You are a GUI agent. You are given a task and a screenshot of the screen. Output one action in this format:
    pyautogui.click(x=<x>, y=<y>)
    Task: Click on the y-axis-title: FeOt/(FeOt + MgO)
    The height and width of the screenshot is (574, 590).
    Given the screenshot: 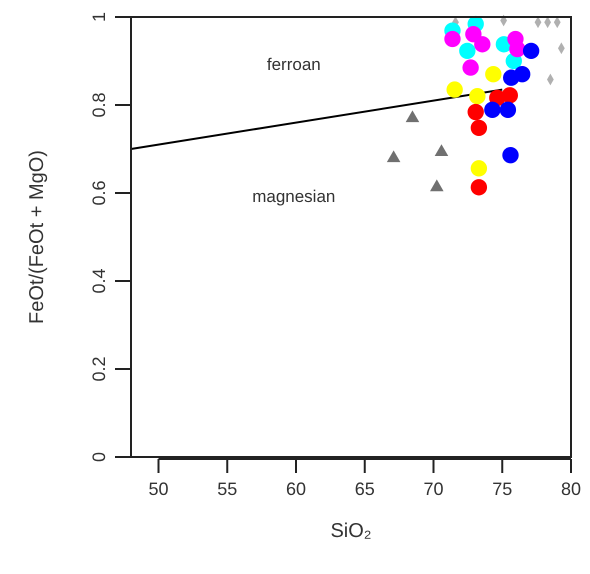 What is the action you would take?
    pyautogui.click(x=37, y=237)
    